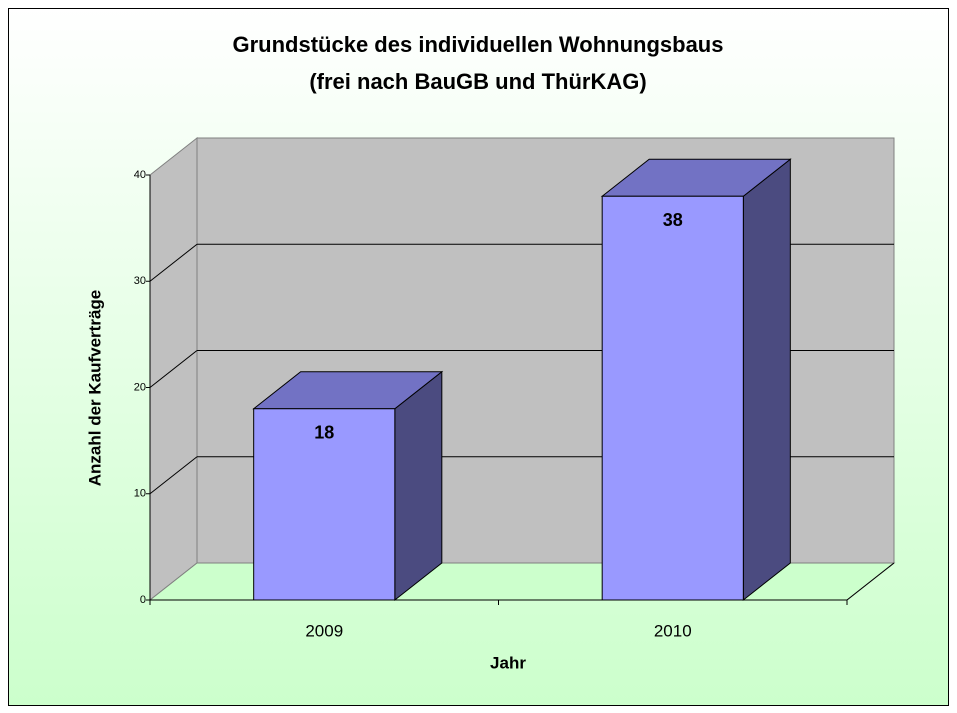 The width and height of the screenshot is (957, 713). I want to click on y-tick-label: 30, so click(140, 281).